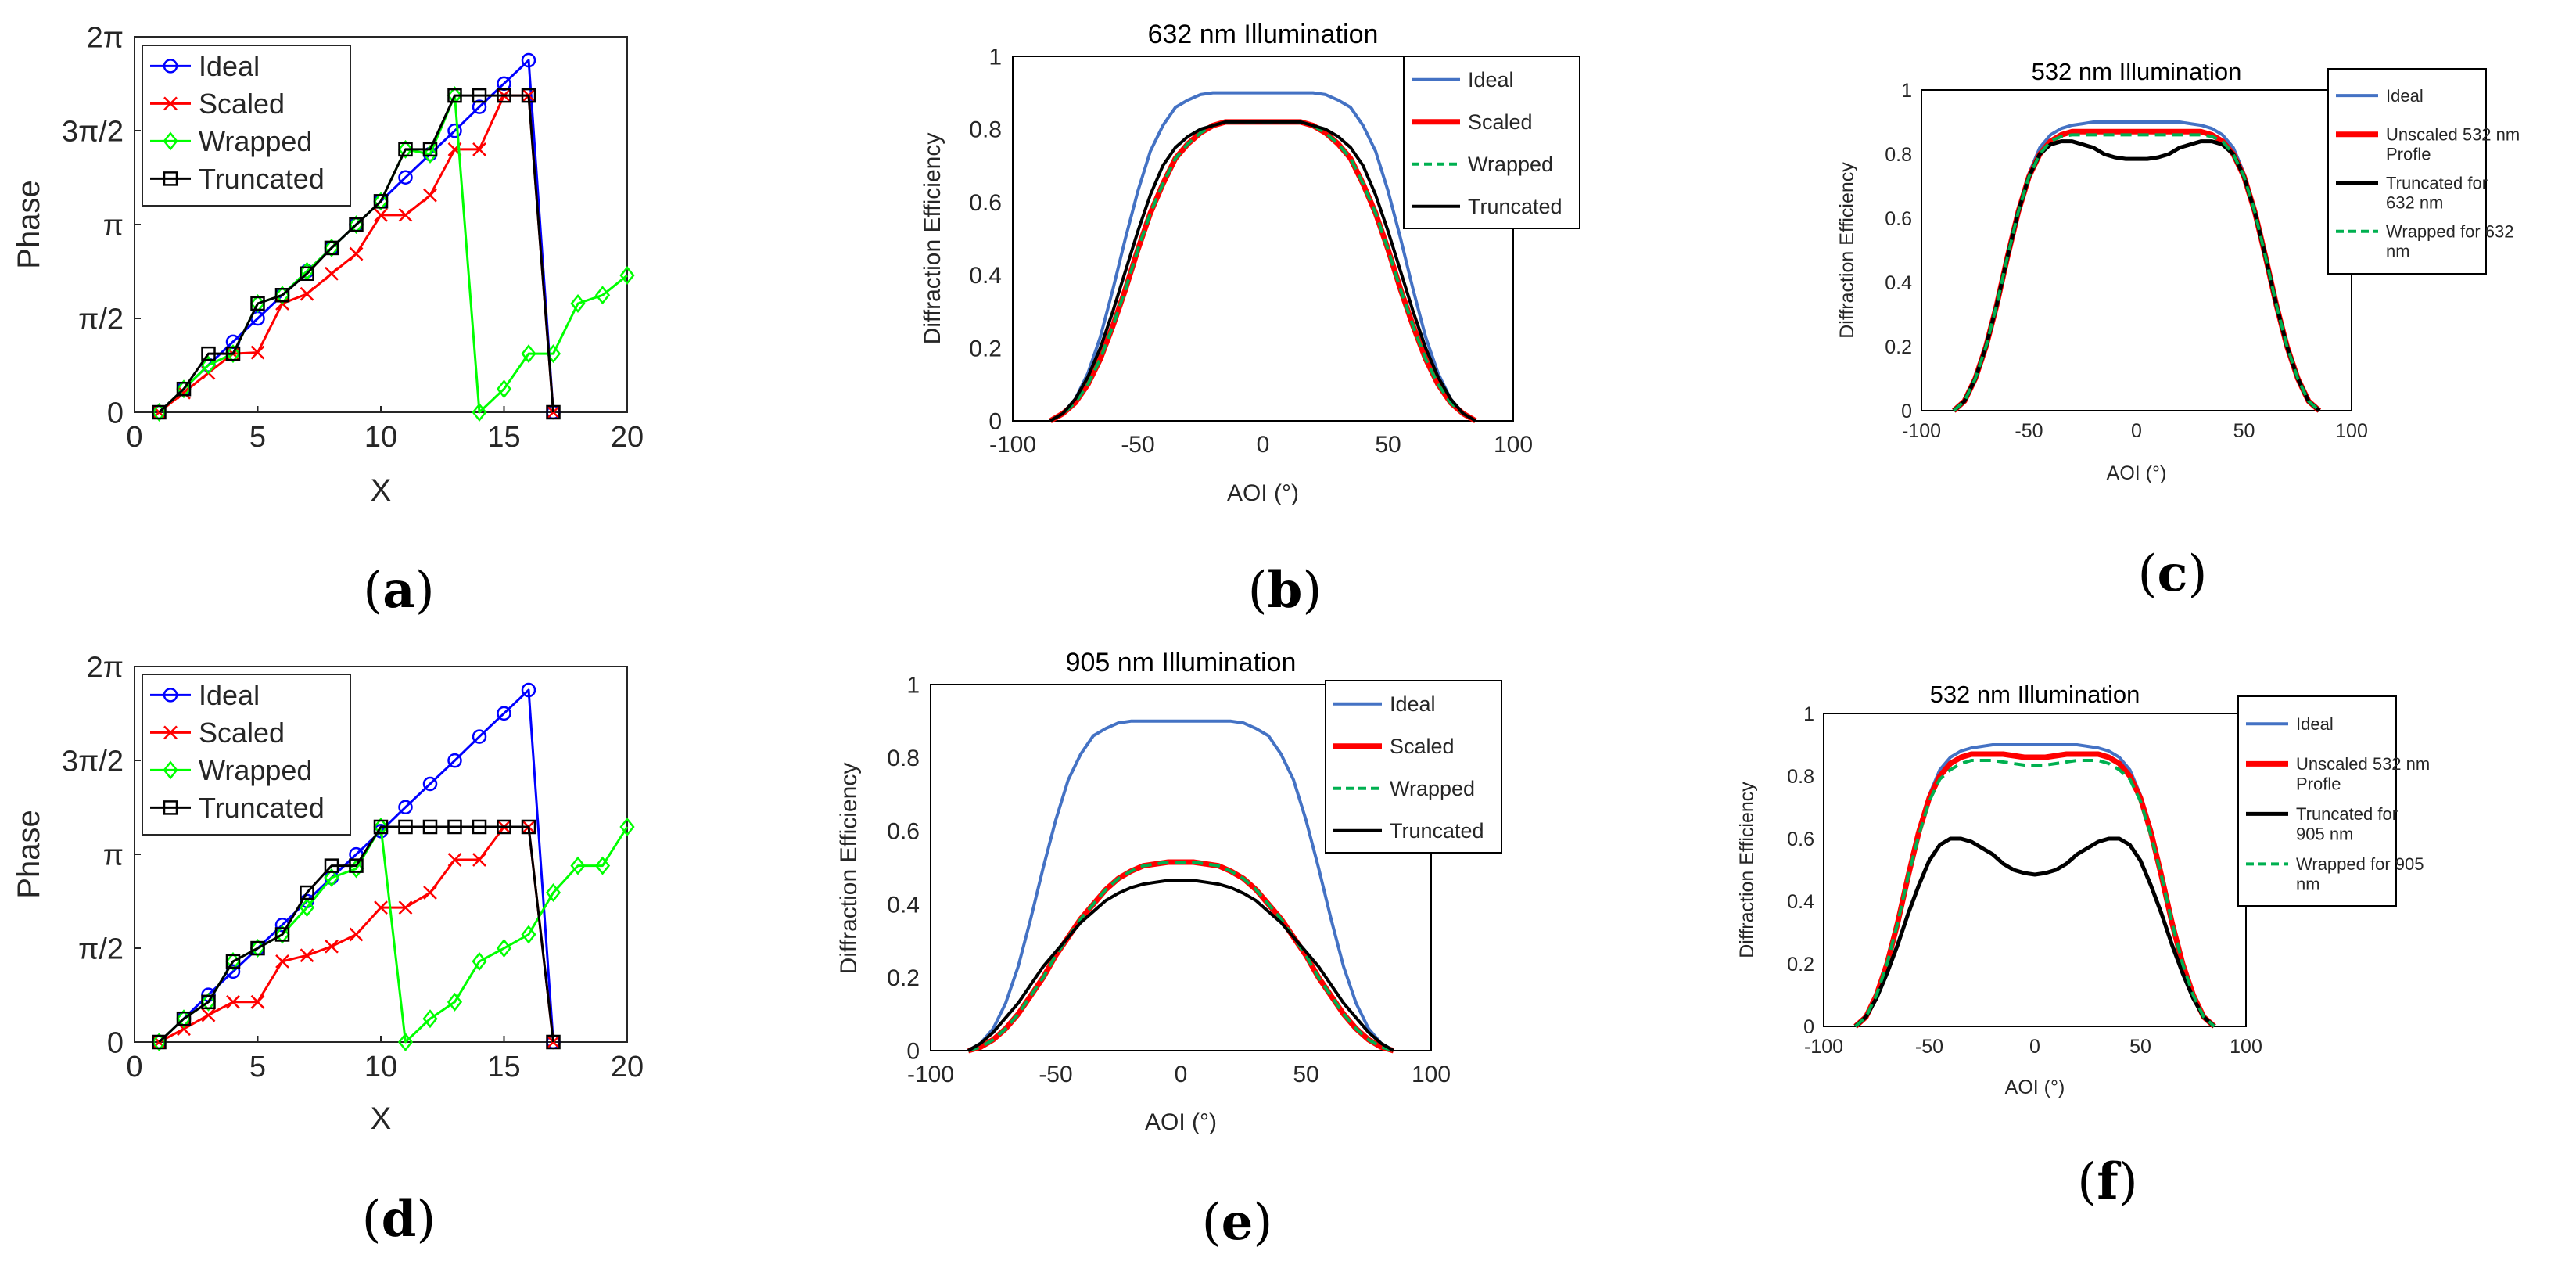 The image size is (2576, 1265). What do you see at coordinates (2347, 823) in the screenshot?
I see `legend-label: Truncated for 905 nm` at bounding box center [2347, 823].